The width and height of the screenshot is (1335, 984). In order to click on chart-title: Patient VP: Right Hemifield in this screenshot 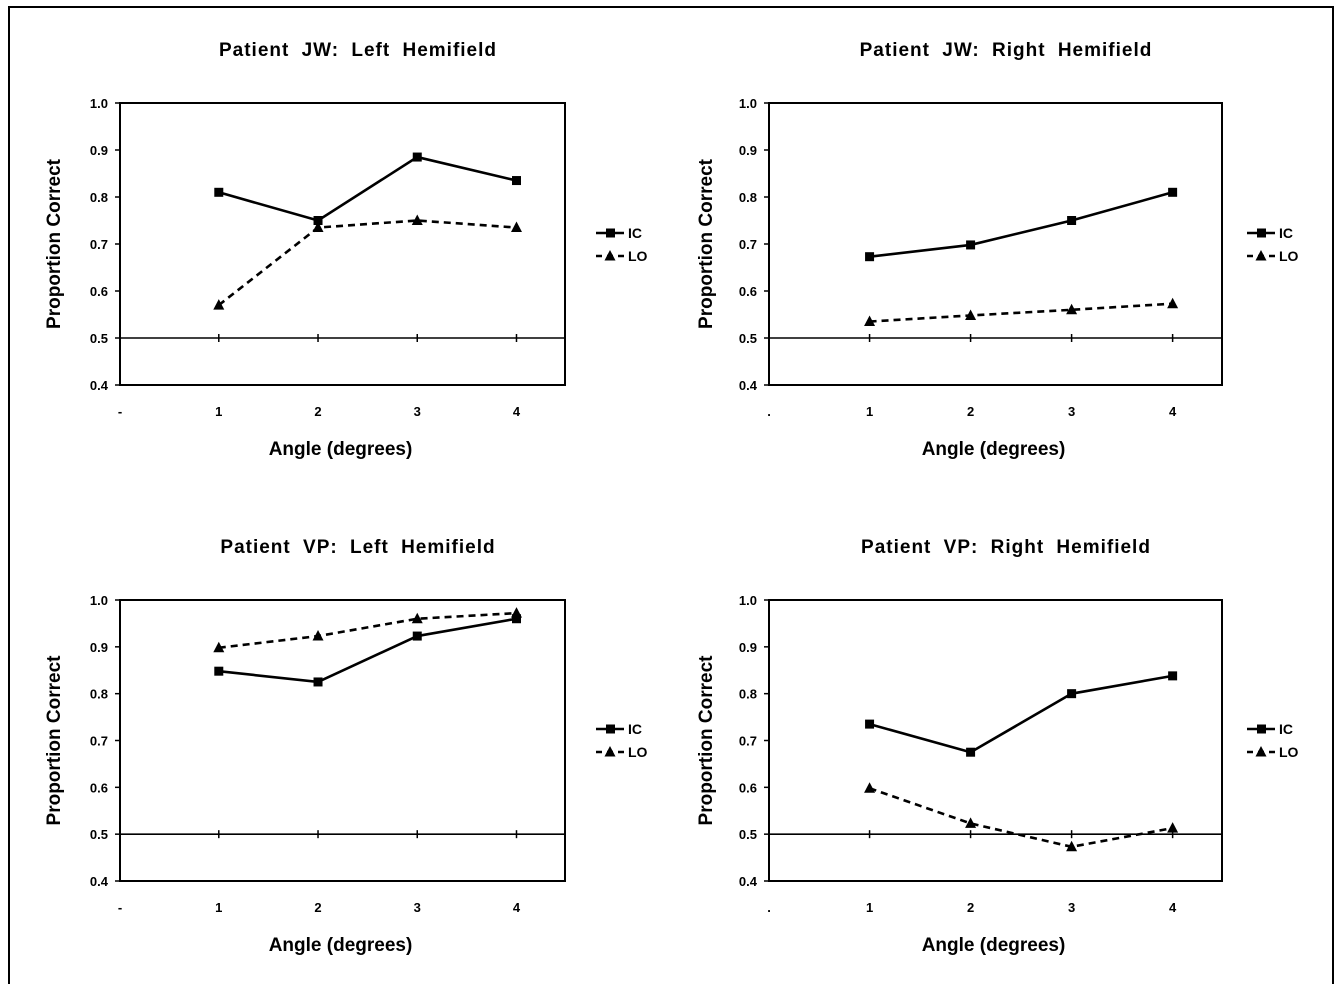, I will do `click(1006, 547)`.